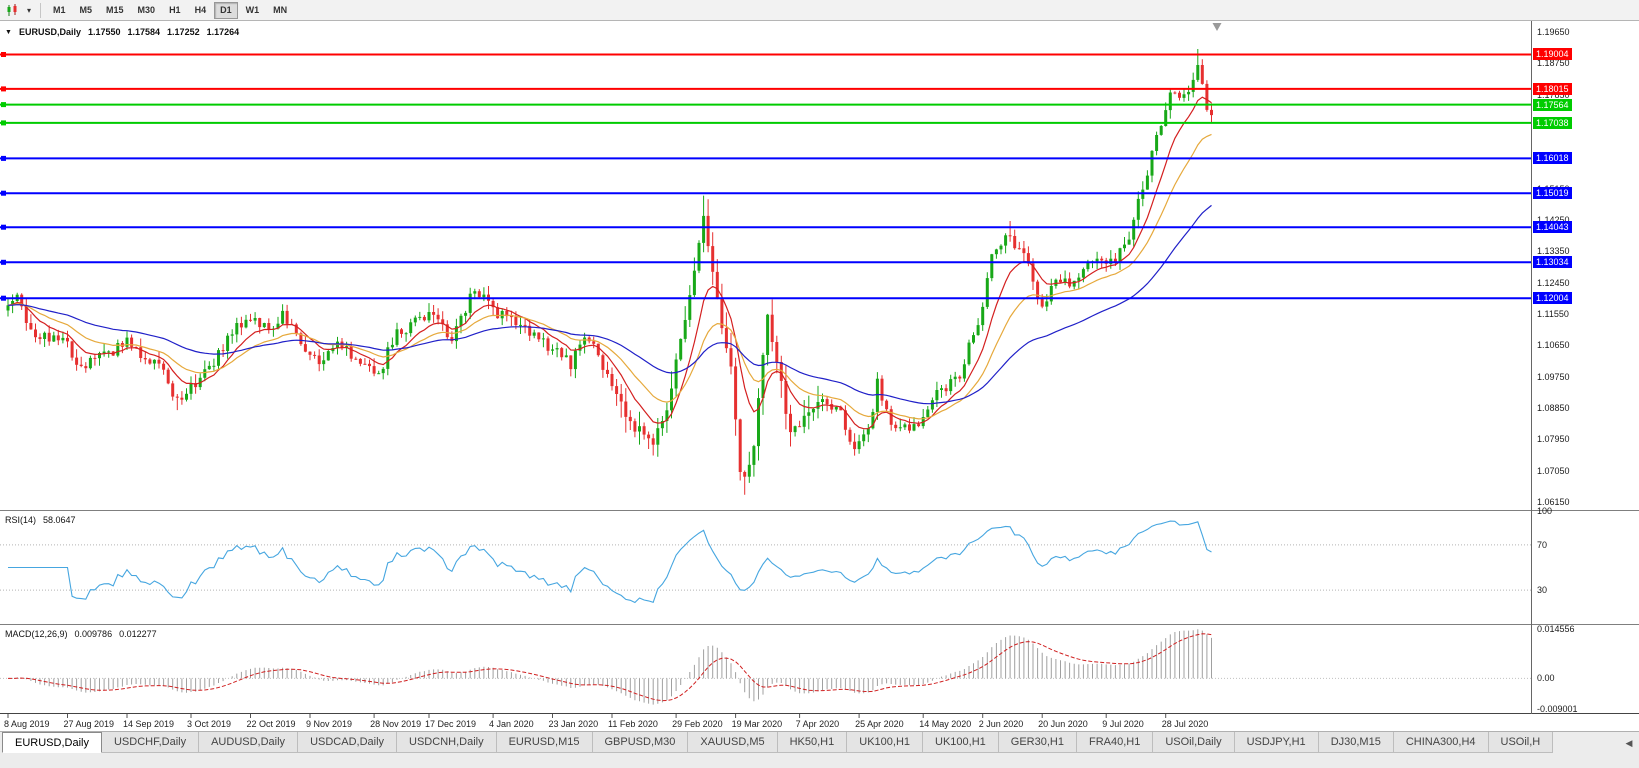  I want to click on timeframe-button-m15: M15, so click(115, 10).